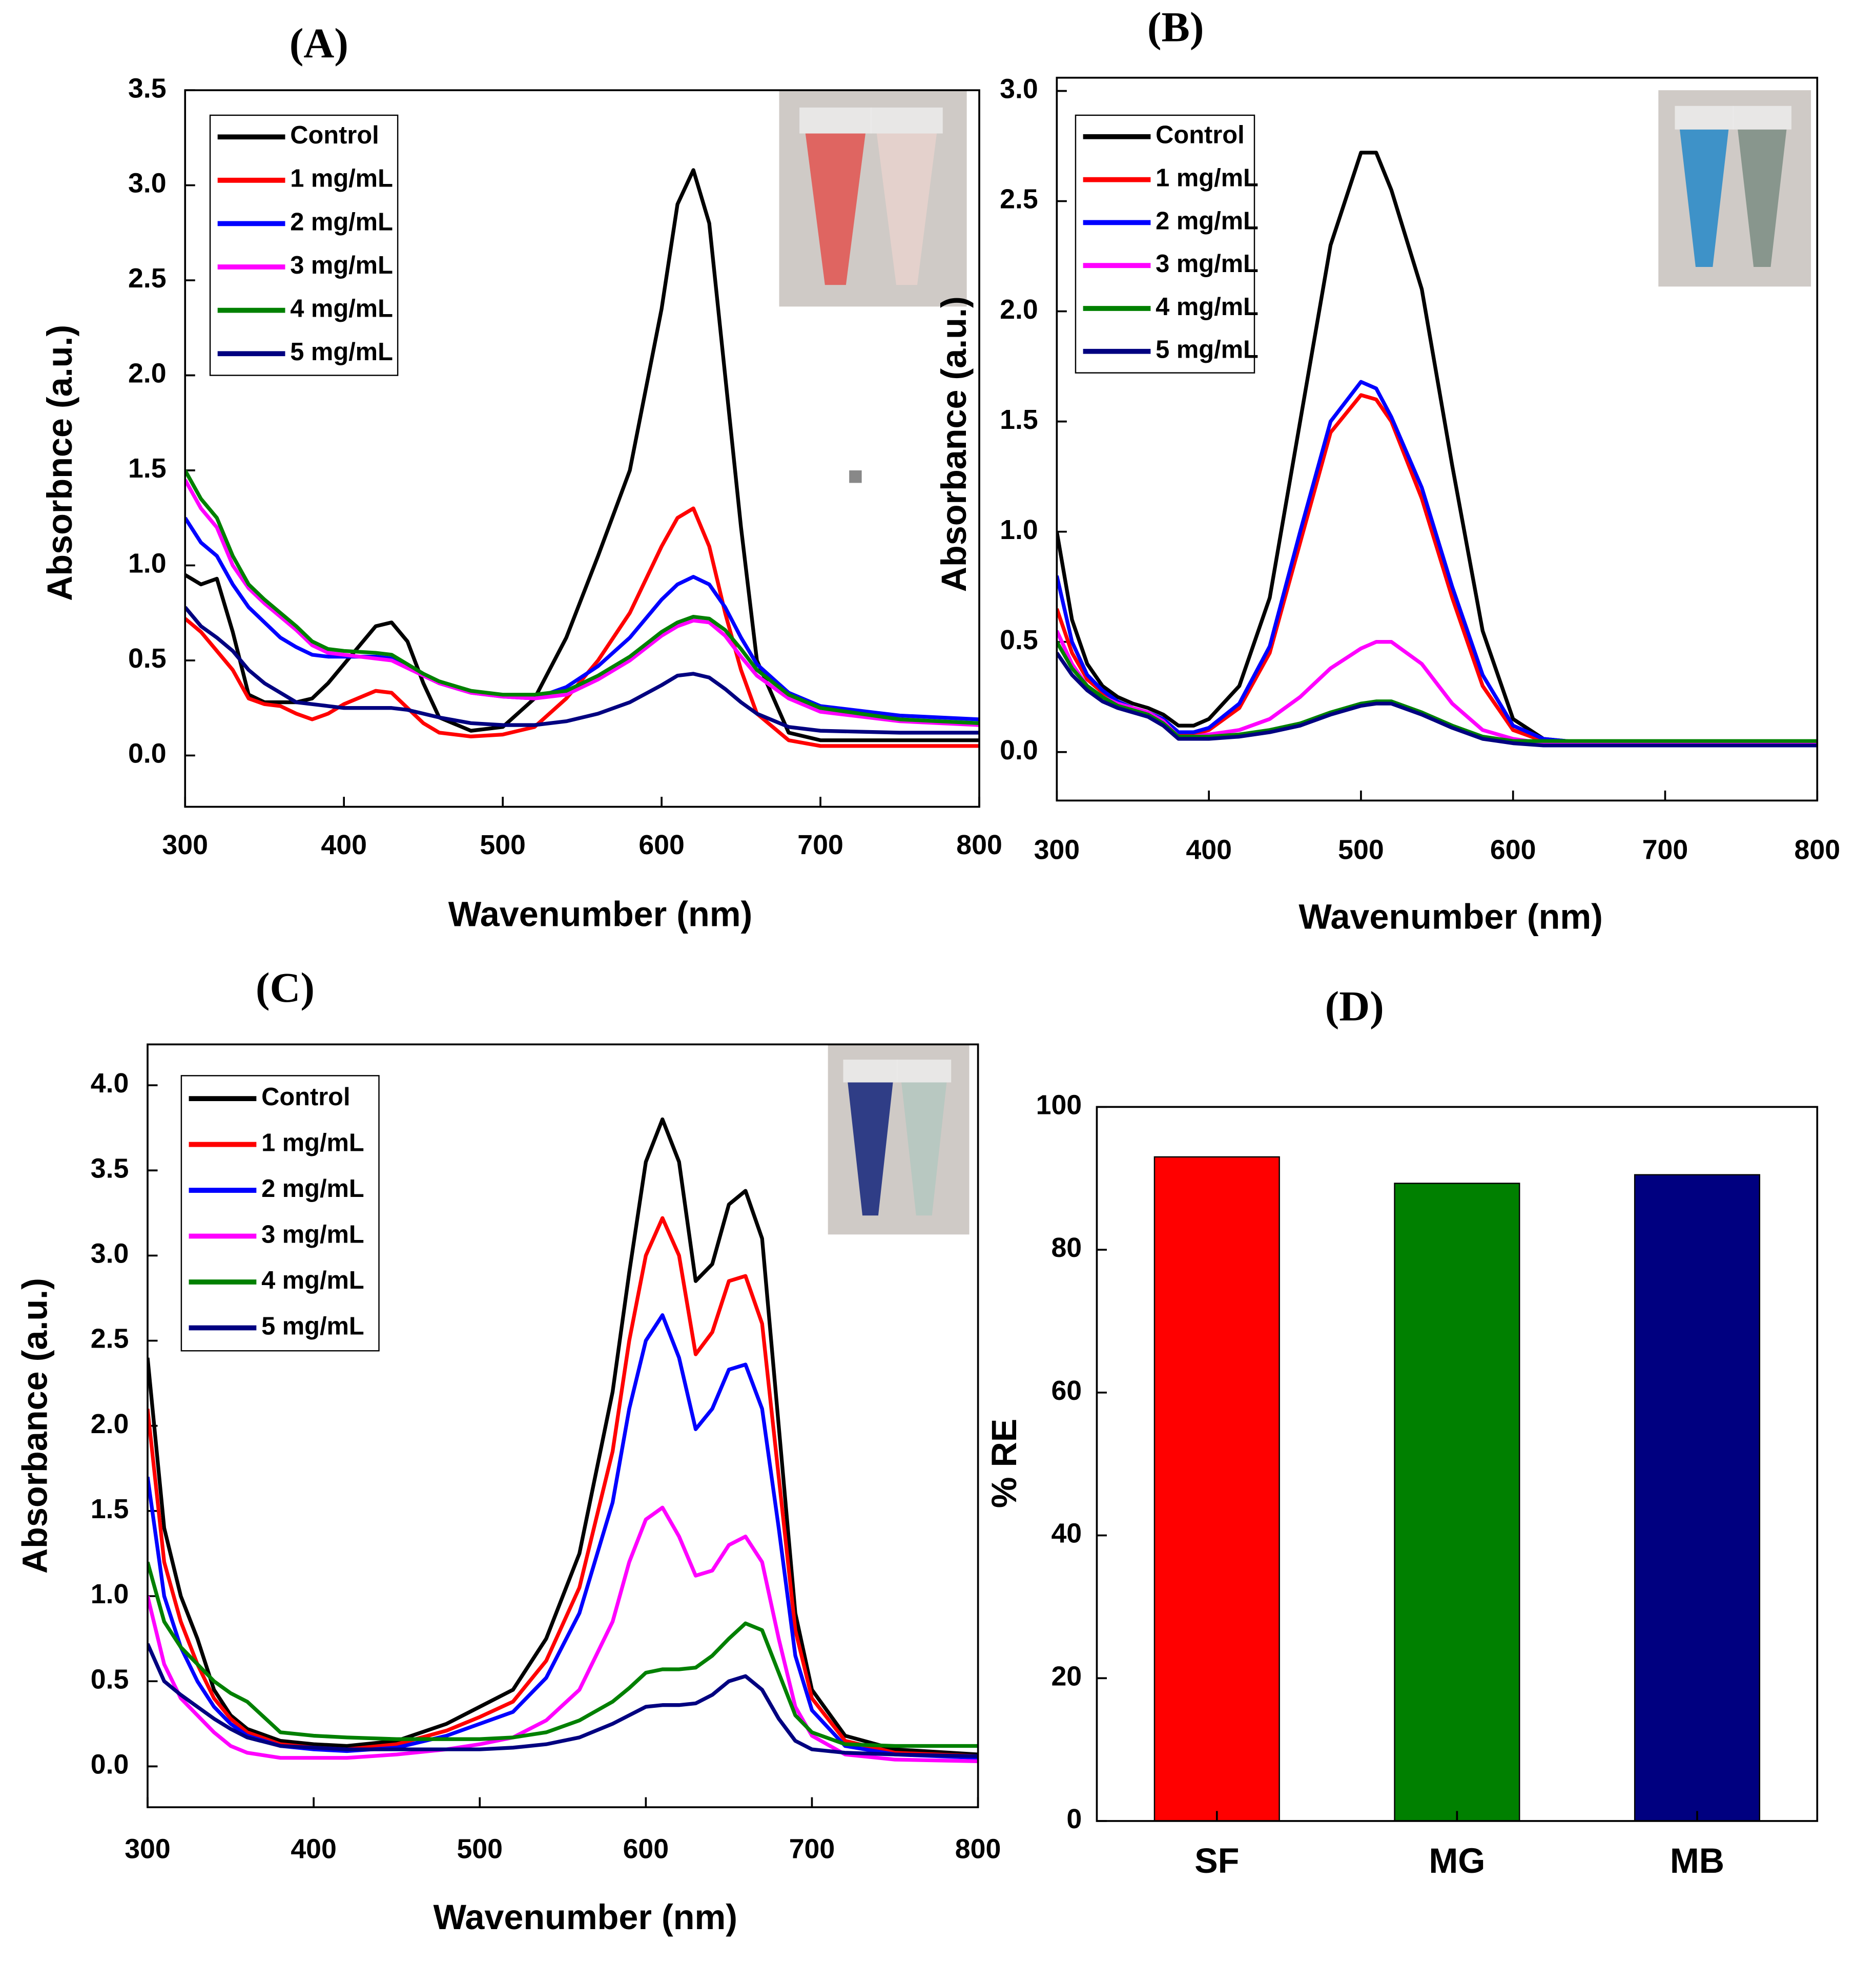 Image resolution: width=1876 pixels, height=1965 pixels. Describe the element at coordinates (855, 476) in the screenshot. I see `marker-dot` at that location.